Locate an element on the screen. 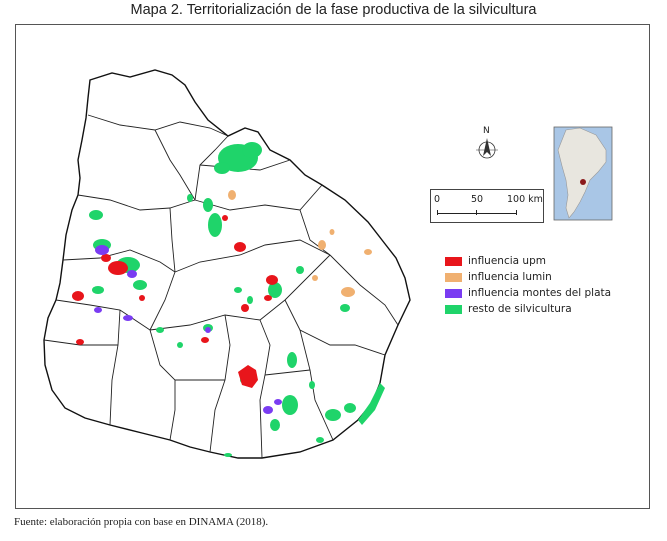 The image size is (667, 541). legend-item-rest: resto de silvicultura is located at coordinates (508, 309).